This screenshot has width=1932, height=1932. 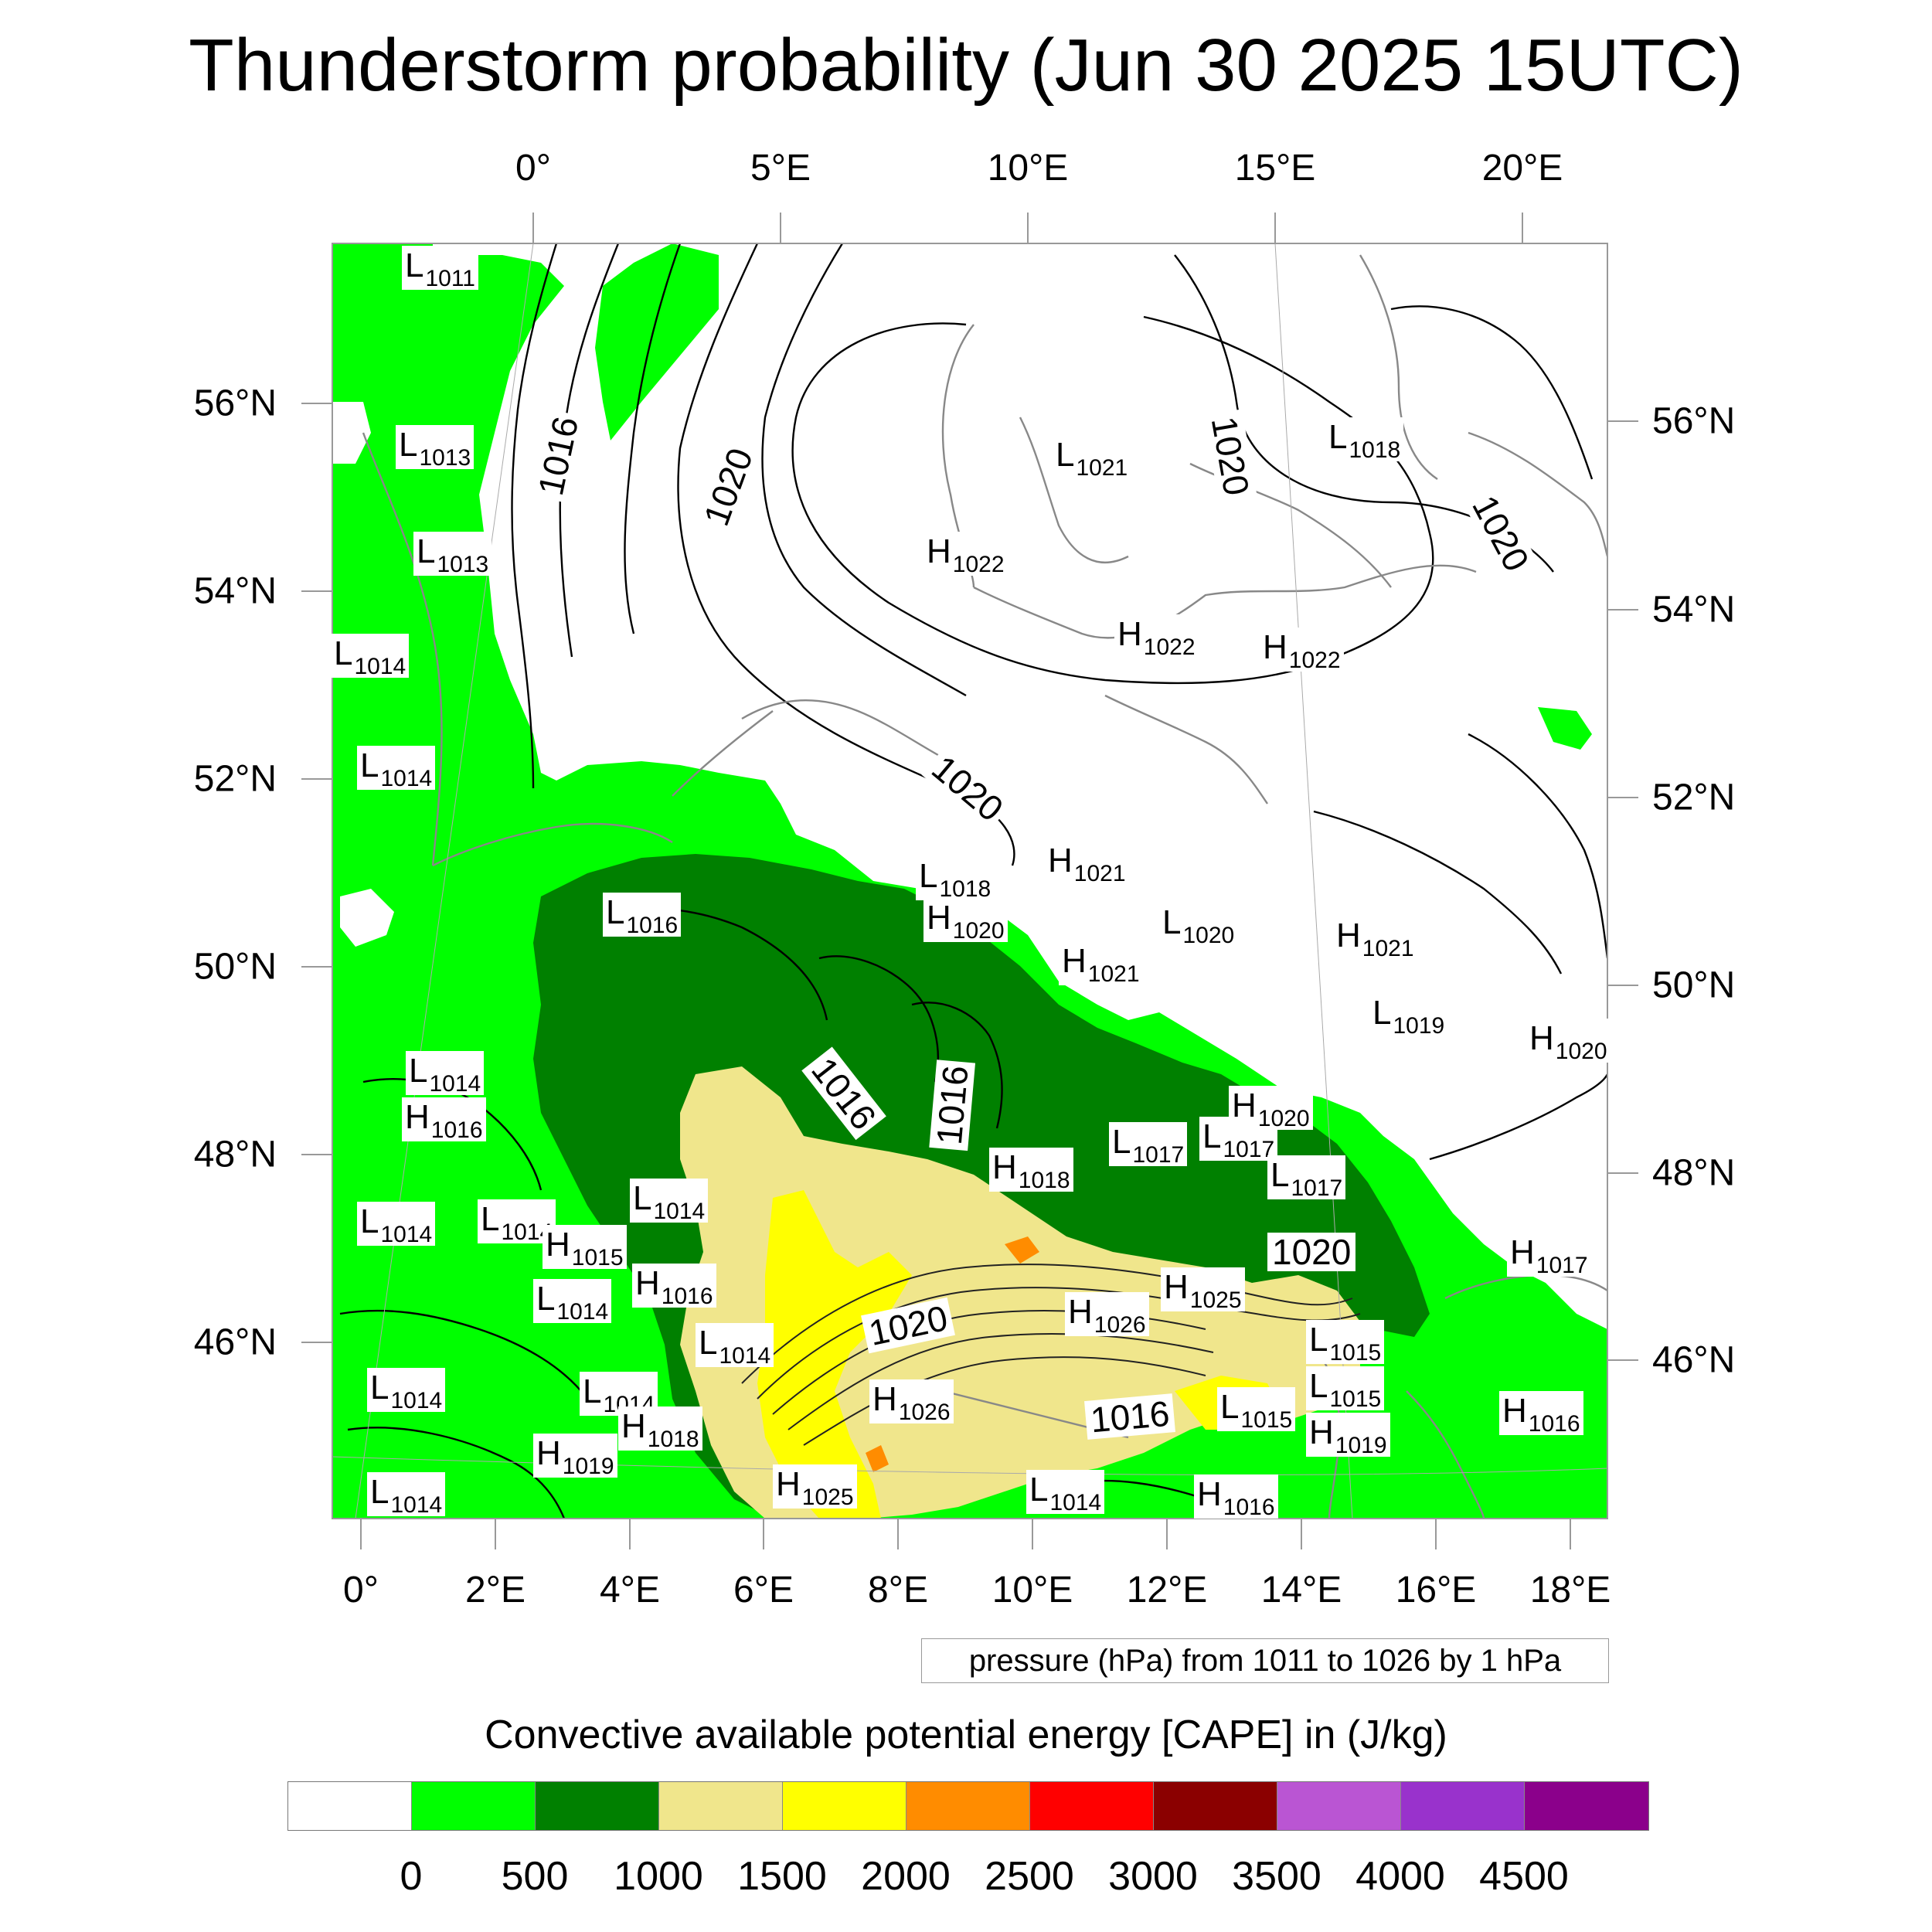 I want to click on colorbar-label: 3000, so click(x=1153, y=1877).